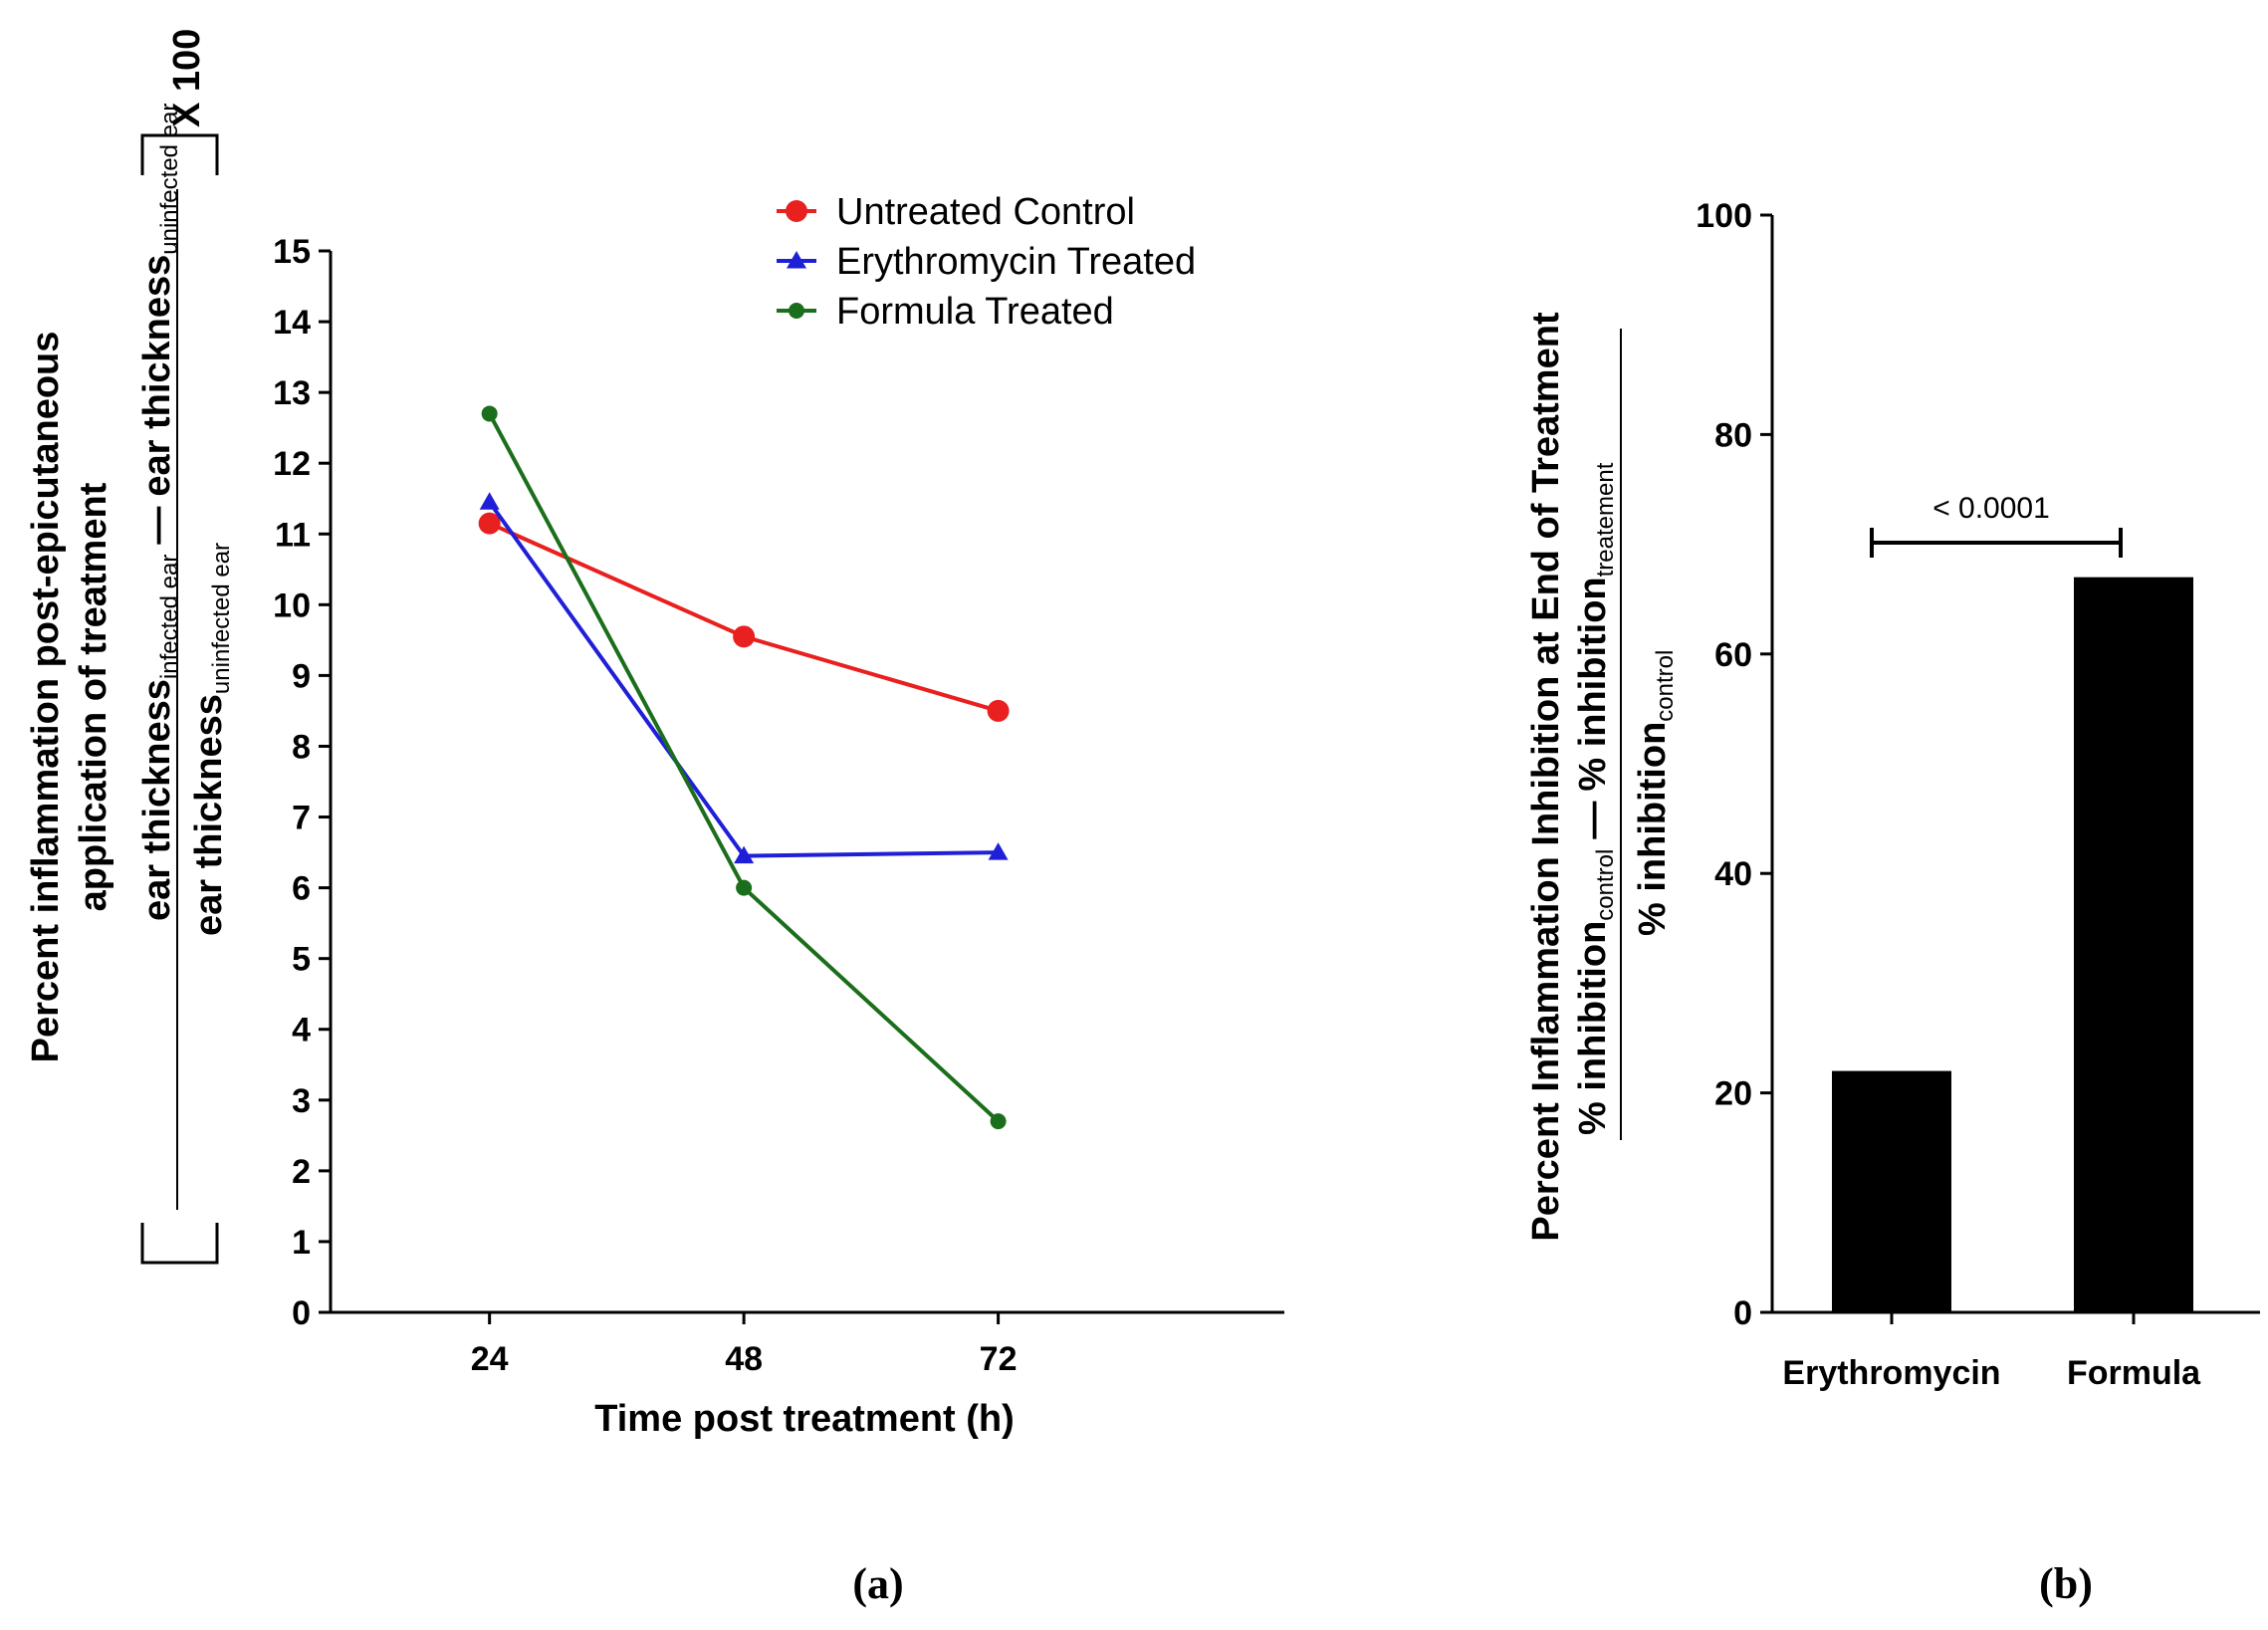 This screenshot has width=2268, height=1630. Describe the element at coordinates (1891, 1373) in the screenshot. I see `bar-x-label: Erythromycin` at that location.